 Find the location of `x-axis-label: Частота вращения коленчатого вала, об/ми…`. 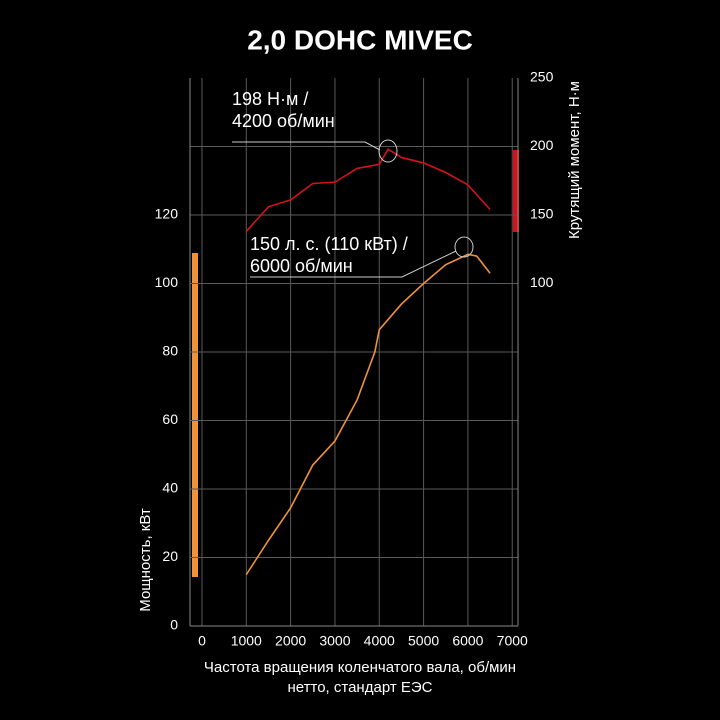

x-axis-label: Частота вращения коленчатого вала, об/ми… is located at coordinates (360, 667).